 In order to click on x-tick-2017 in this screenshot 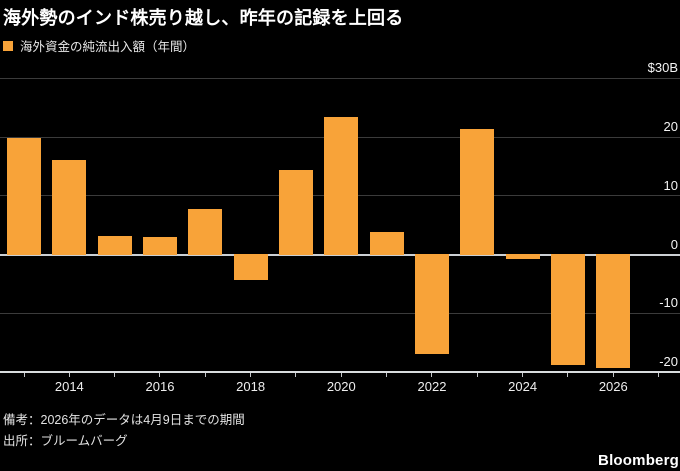, I will do `click(205, 374)`.